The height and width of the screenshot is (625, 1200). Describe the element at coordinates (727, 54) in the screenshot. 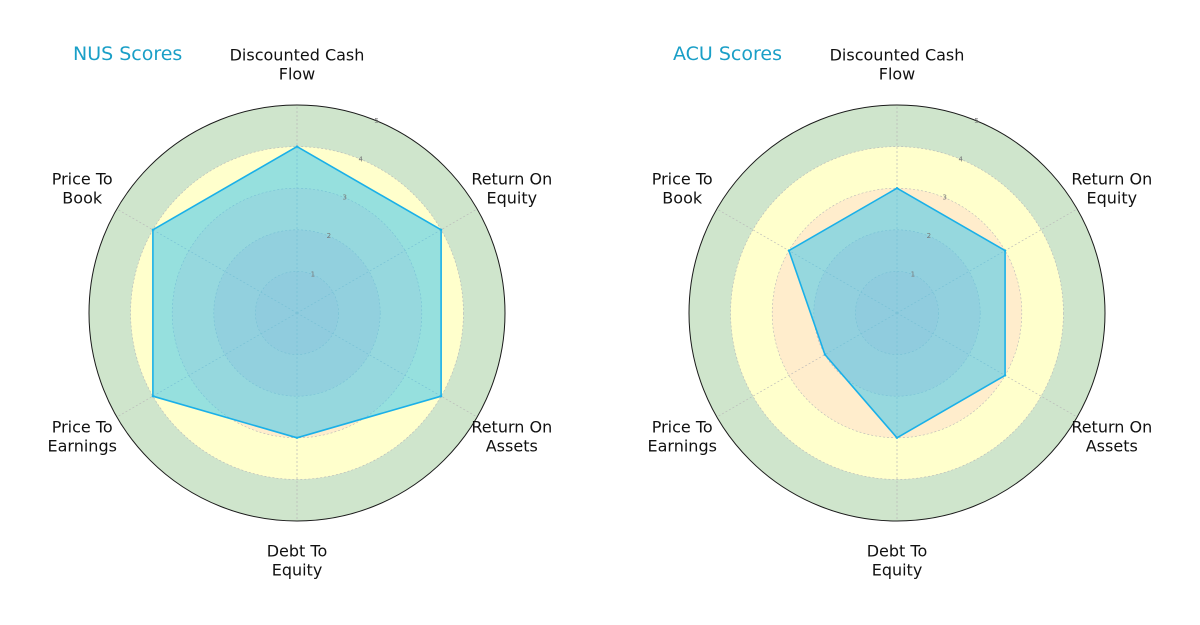

I see `chart-title: ACU Scores` at that location.